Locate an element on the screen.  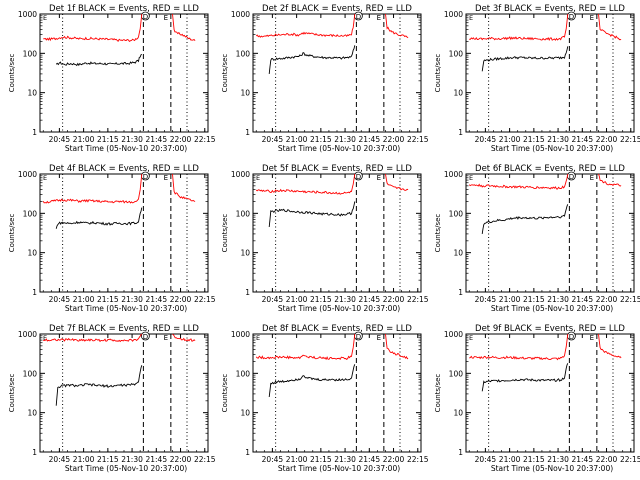
panel-title: Det 3f BLACK = Events, RED = LLD is located at coordinates (550, 9).